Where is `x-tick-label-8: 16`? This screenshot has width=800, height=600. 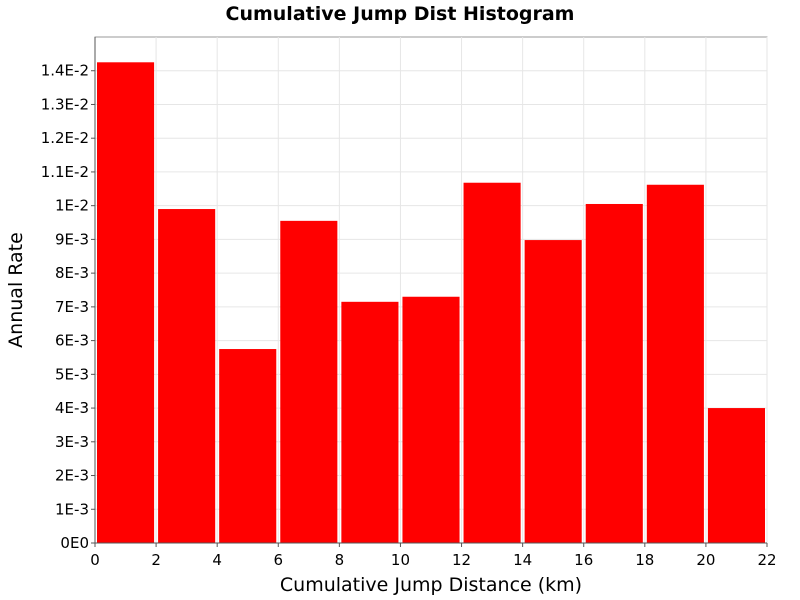 x-tick-label-8: 16 is located at coordinates (583, 560).